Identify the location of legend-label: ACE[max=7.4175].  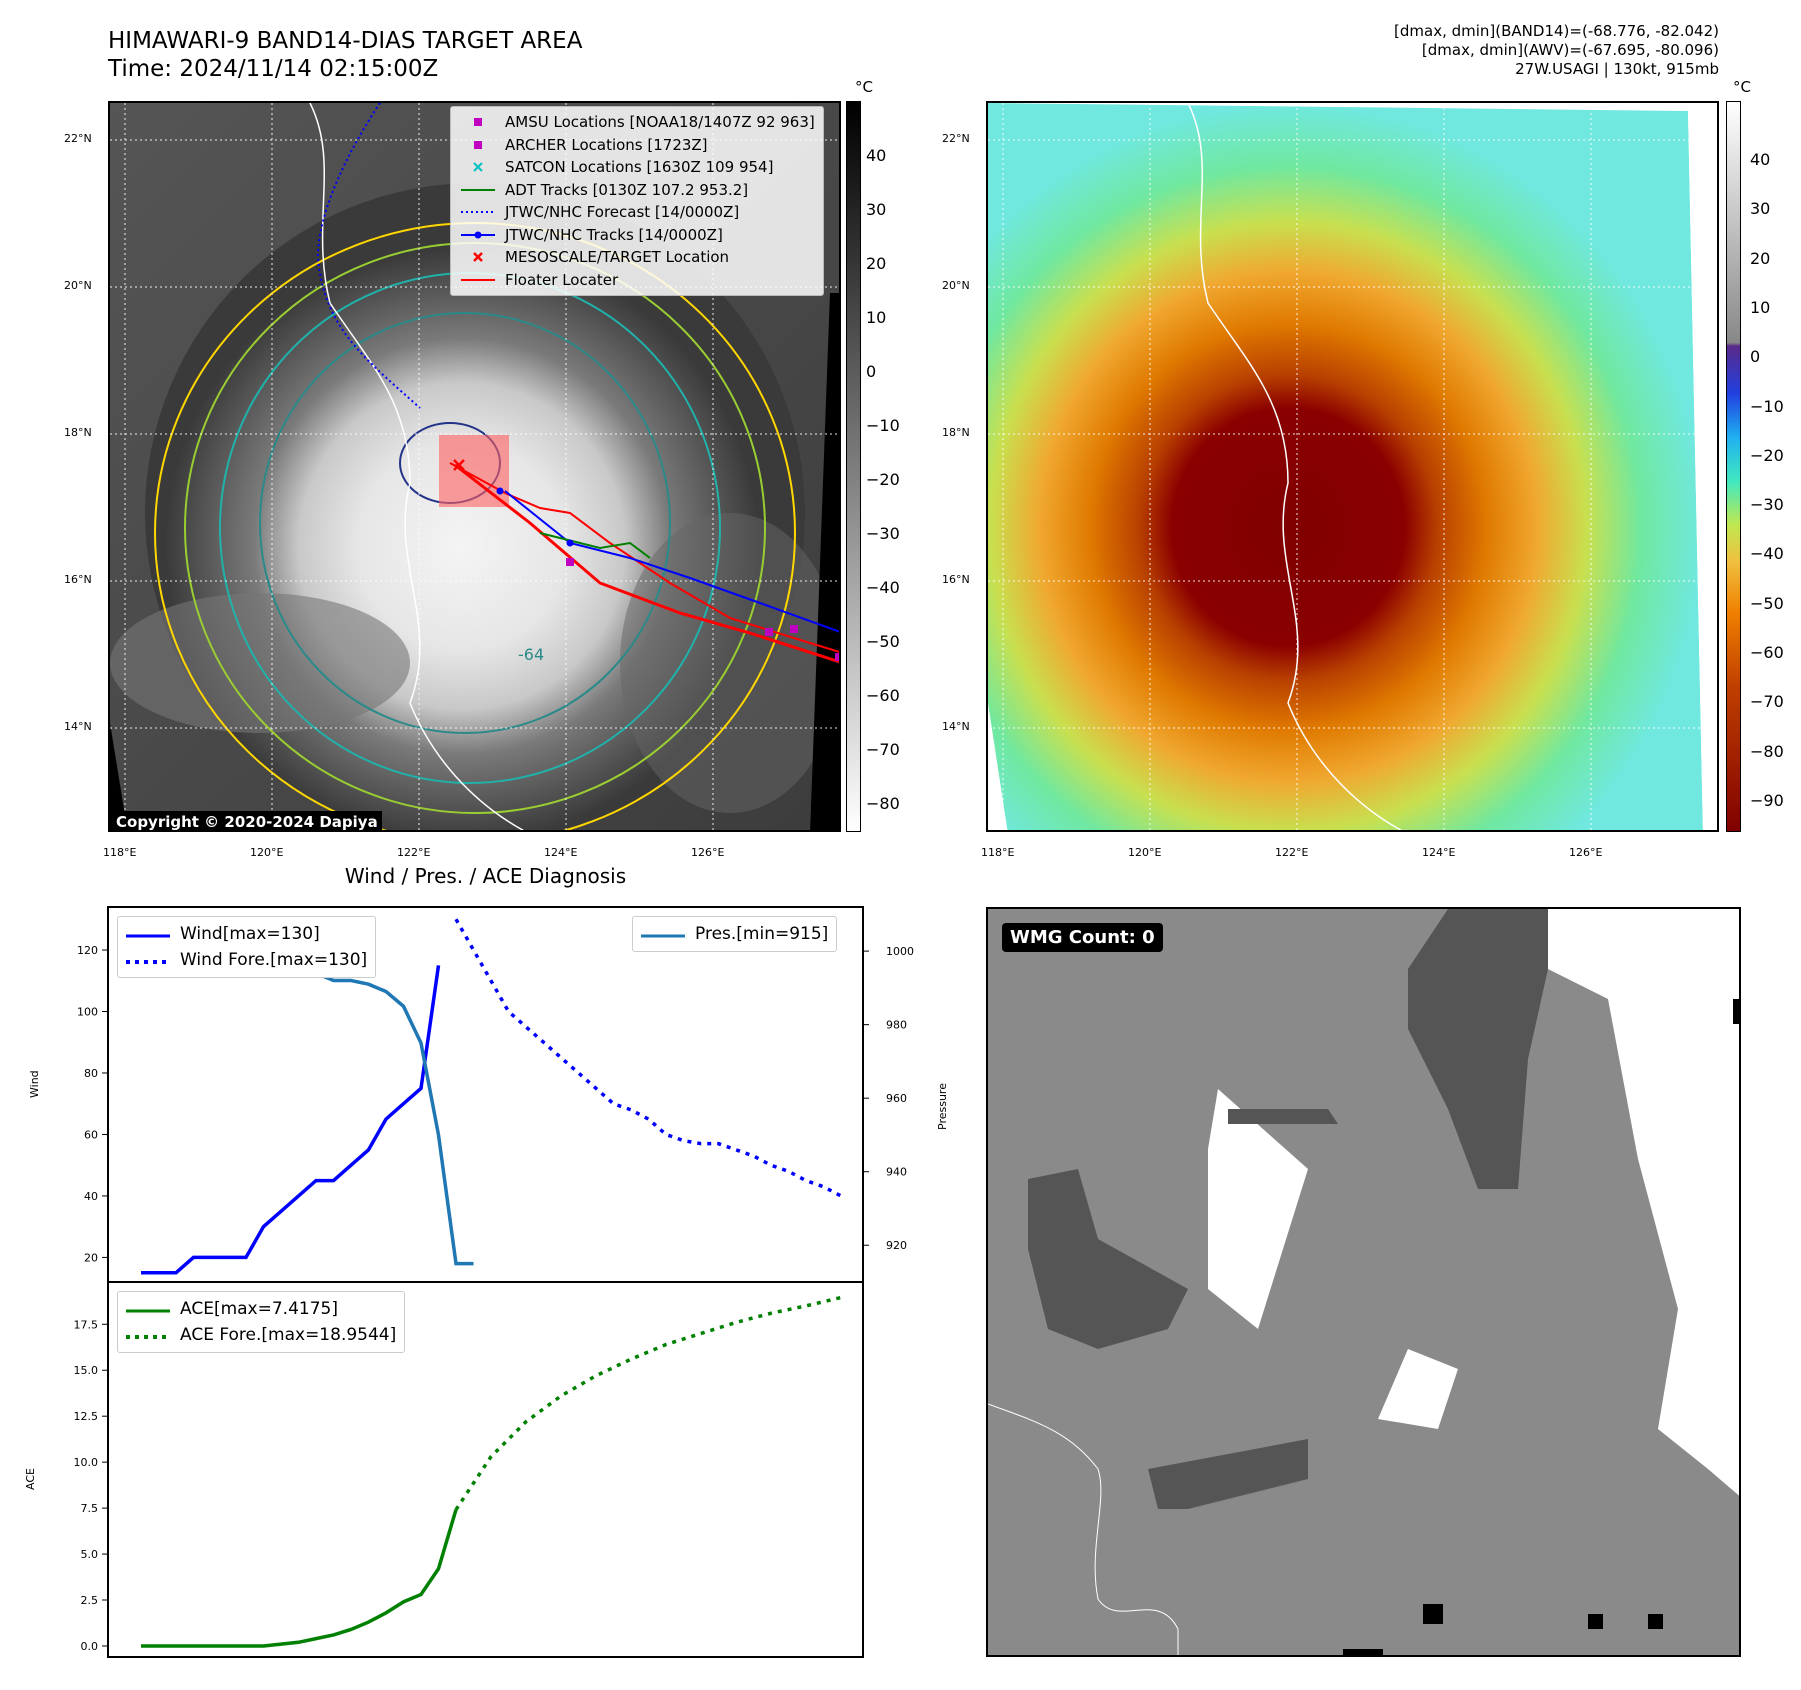
(259, 1309).